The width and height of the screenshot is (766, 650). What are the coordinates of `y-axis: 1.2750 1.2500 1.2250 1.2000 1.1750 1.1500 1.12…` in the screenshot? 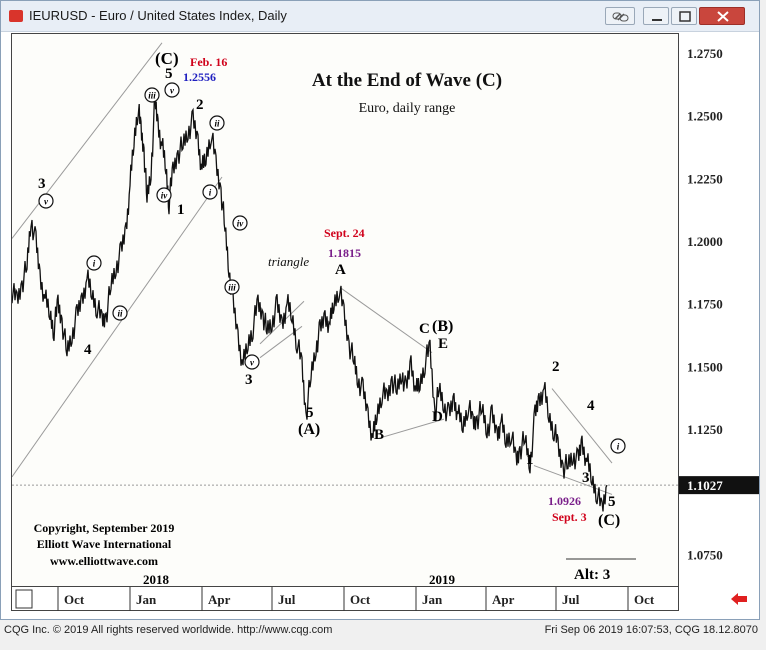 It's located at (719, 304).